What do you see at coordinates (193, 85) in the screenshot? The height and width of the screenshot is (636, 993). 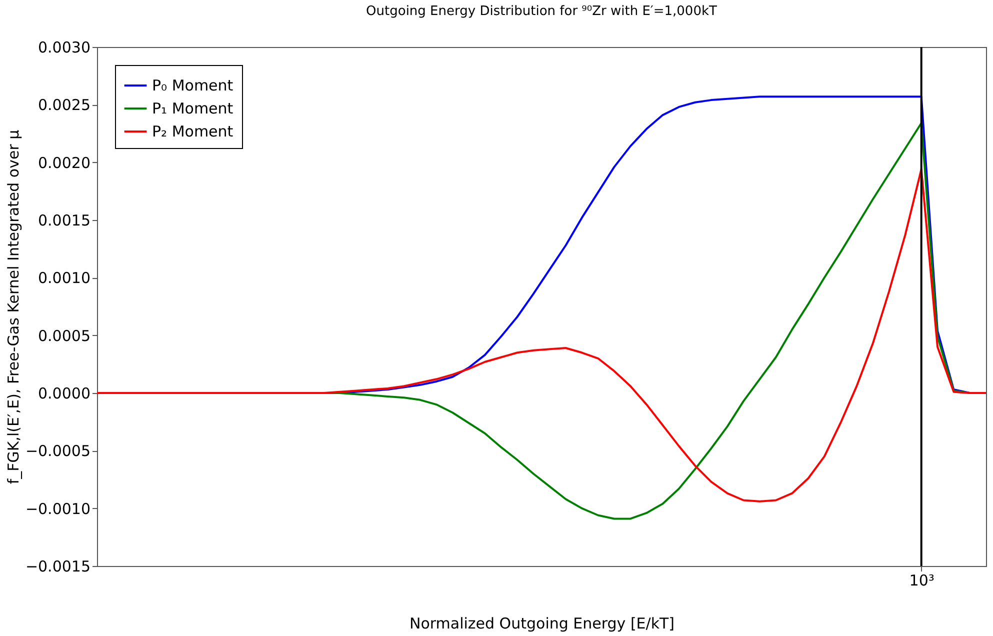 I see `legend-label: P₀ Moment` at bounding box center [193, 85].